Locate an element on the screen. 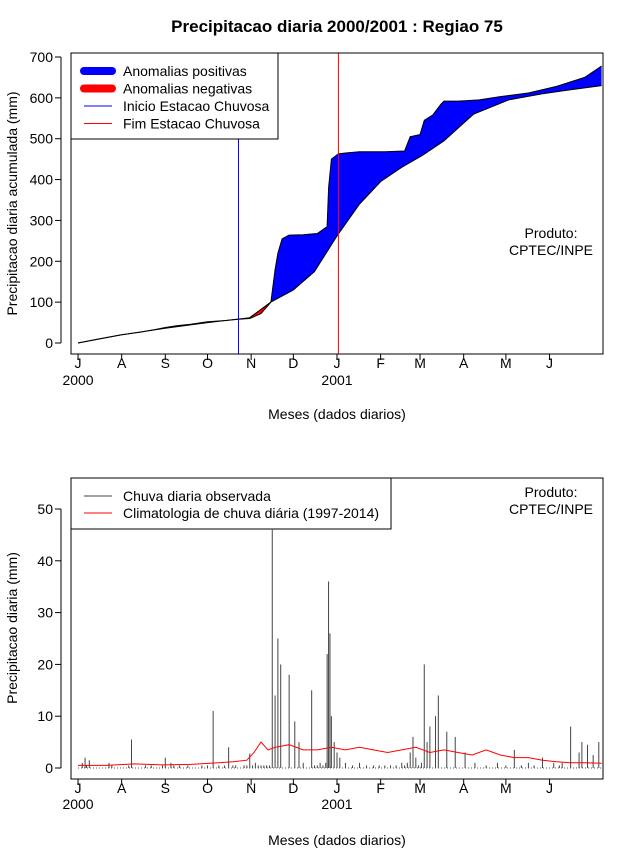  bottom-y-tick-label-5: 50 is located at coordinates (45, 509).